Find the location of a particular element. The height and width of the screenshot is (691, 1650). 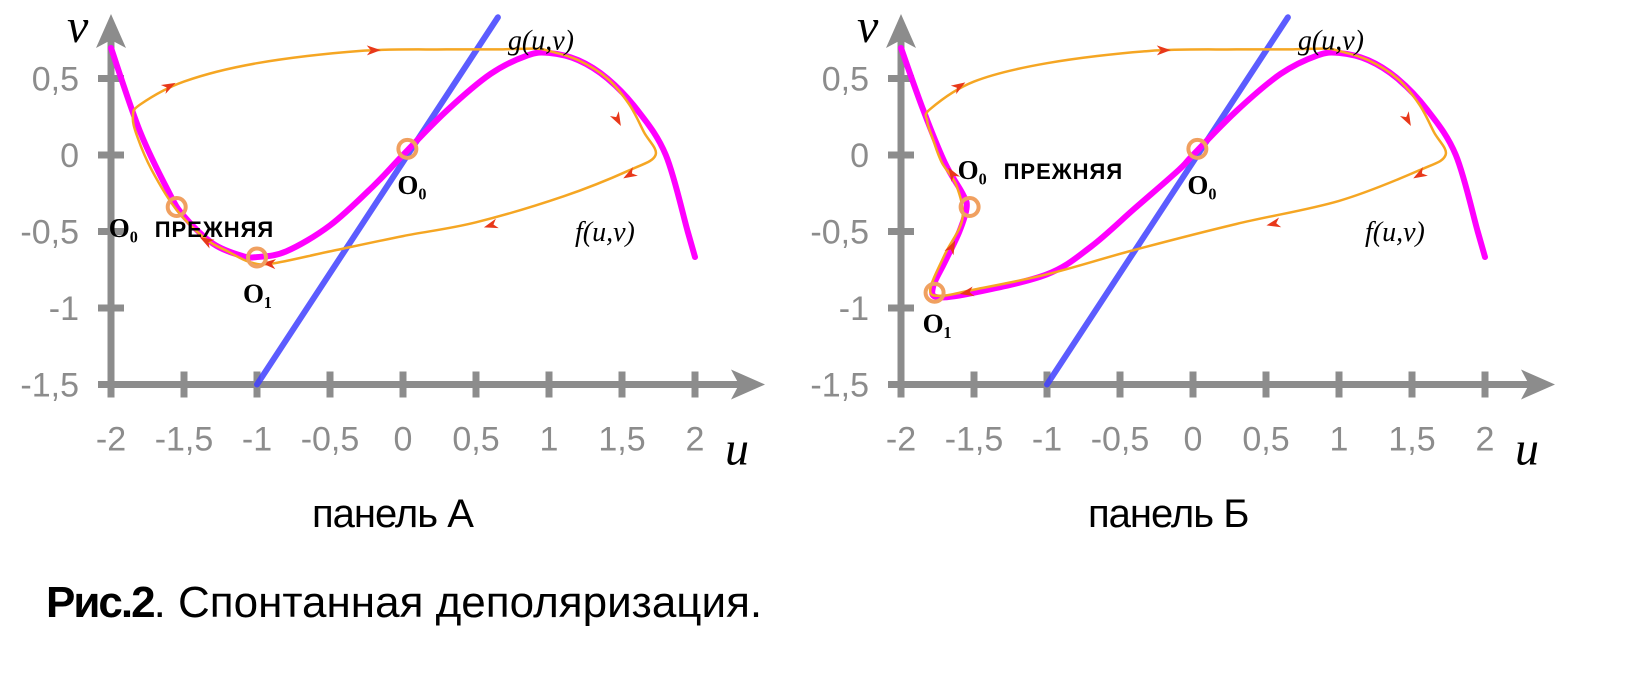

panel-a-caption: панель А is located at coordinates (393, 514).